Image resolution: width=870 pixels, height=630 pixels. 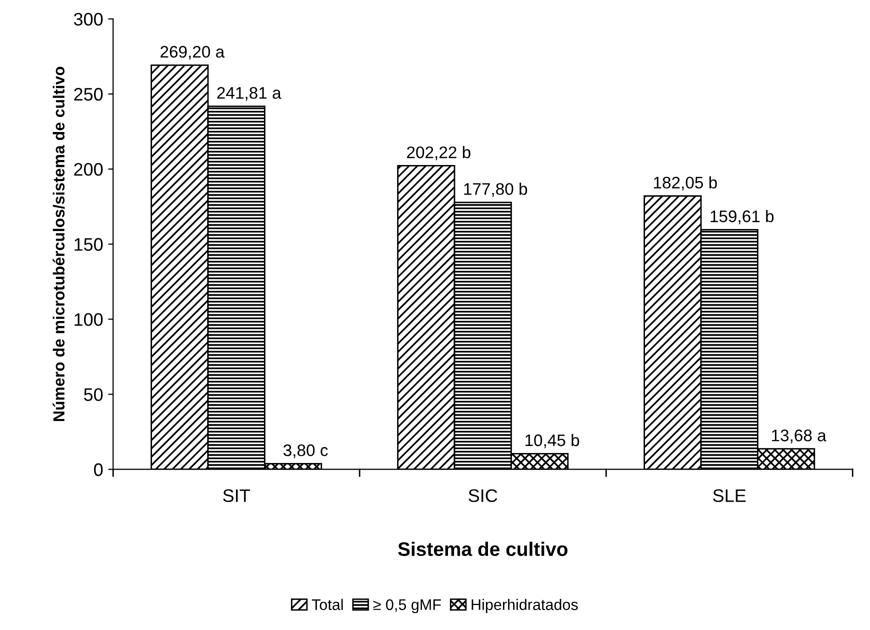 What do you see at coordinates (305, 451) in the screenshot?
I see `data-label: 3,80 c` at bounding box center [305, 451].